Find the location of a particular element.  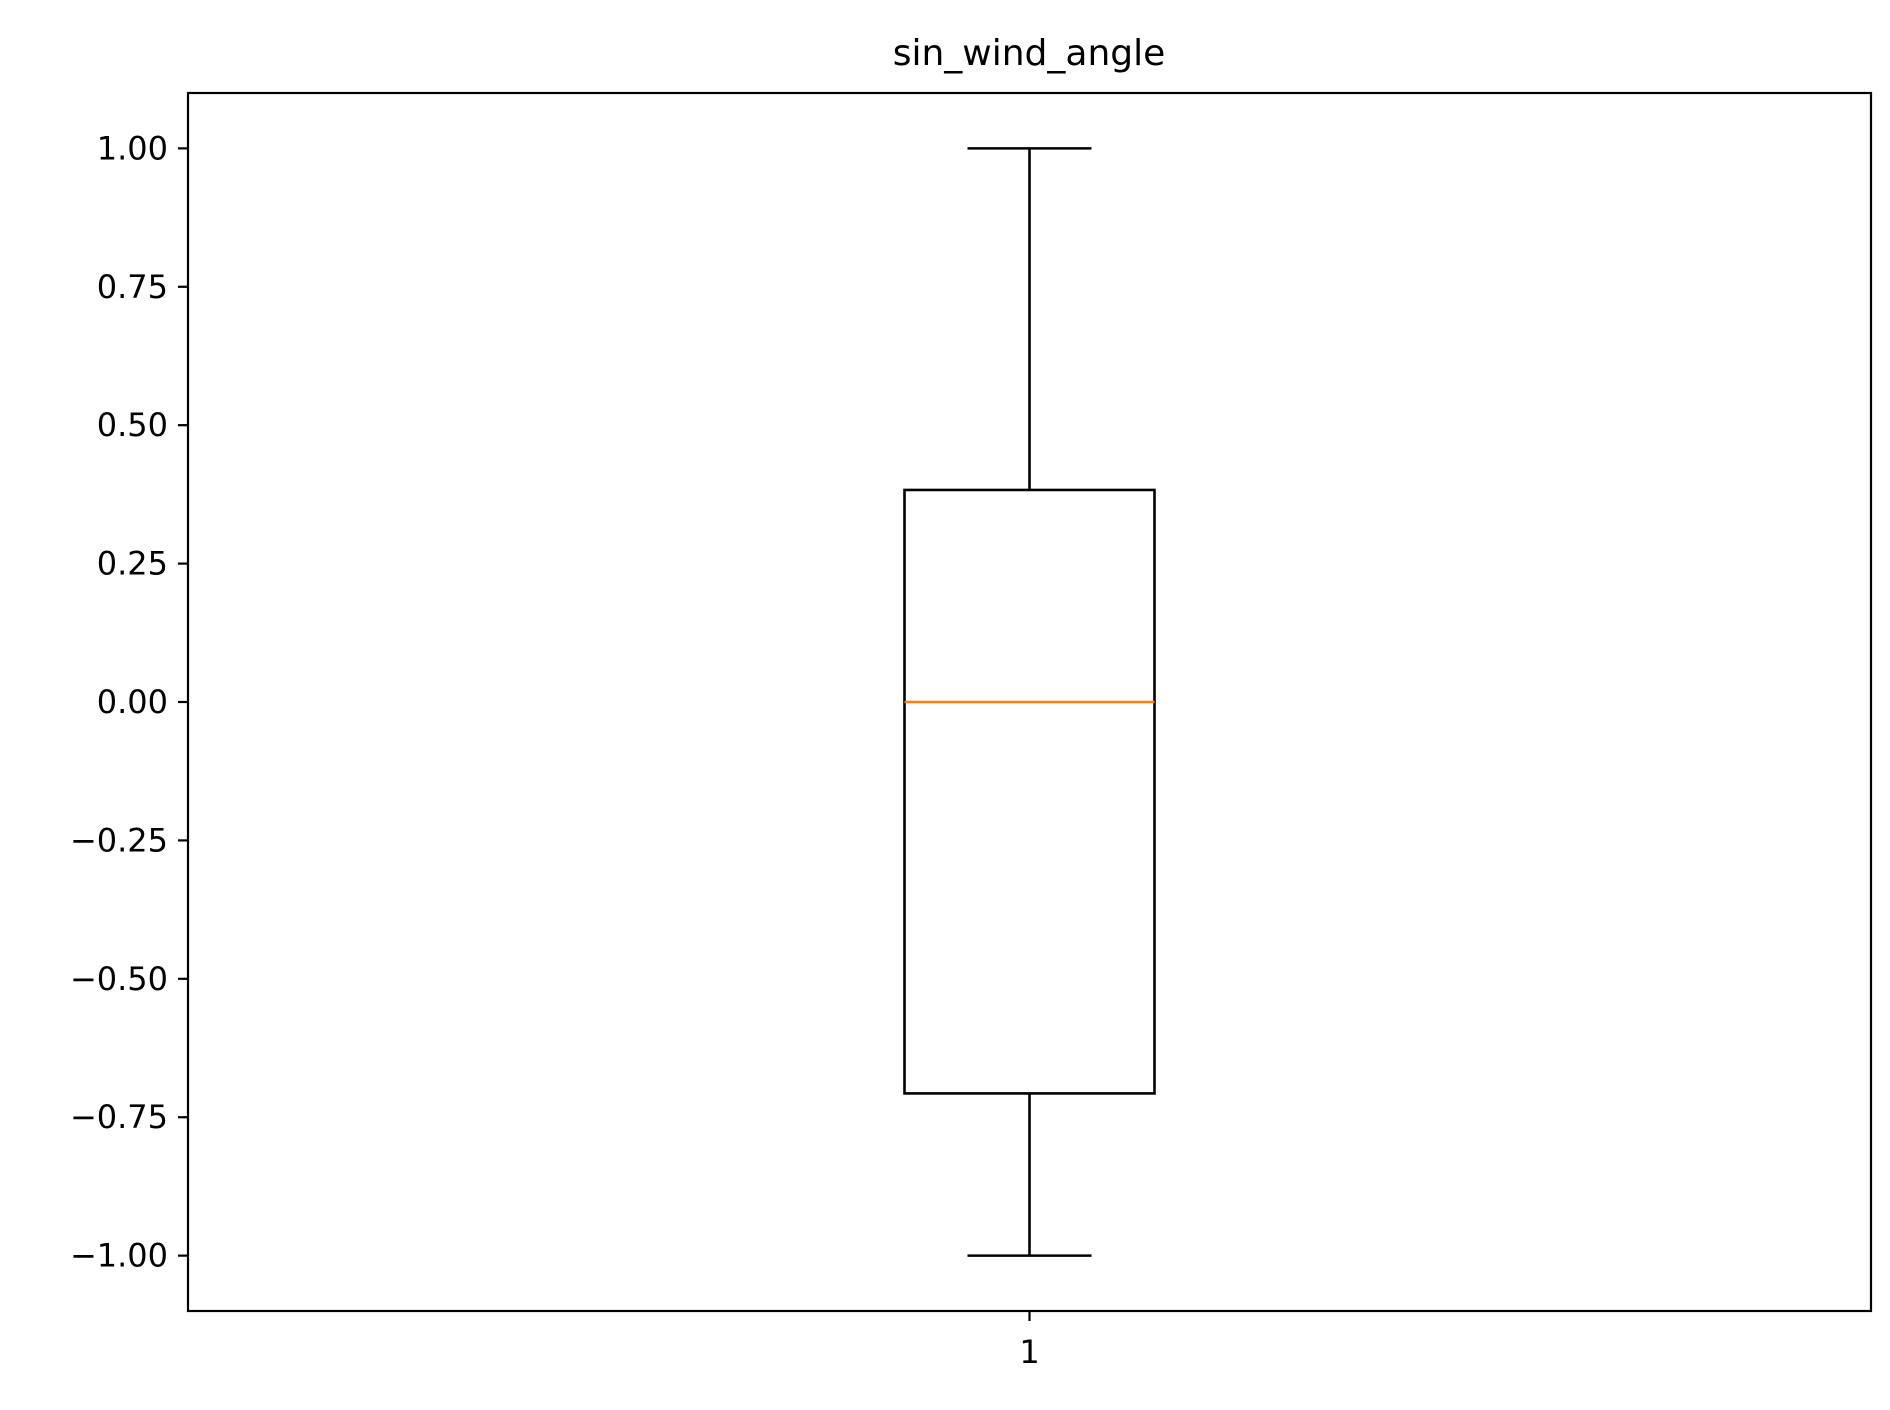

x-tick-label: 1 is located at coordinates (1029, 1352).